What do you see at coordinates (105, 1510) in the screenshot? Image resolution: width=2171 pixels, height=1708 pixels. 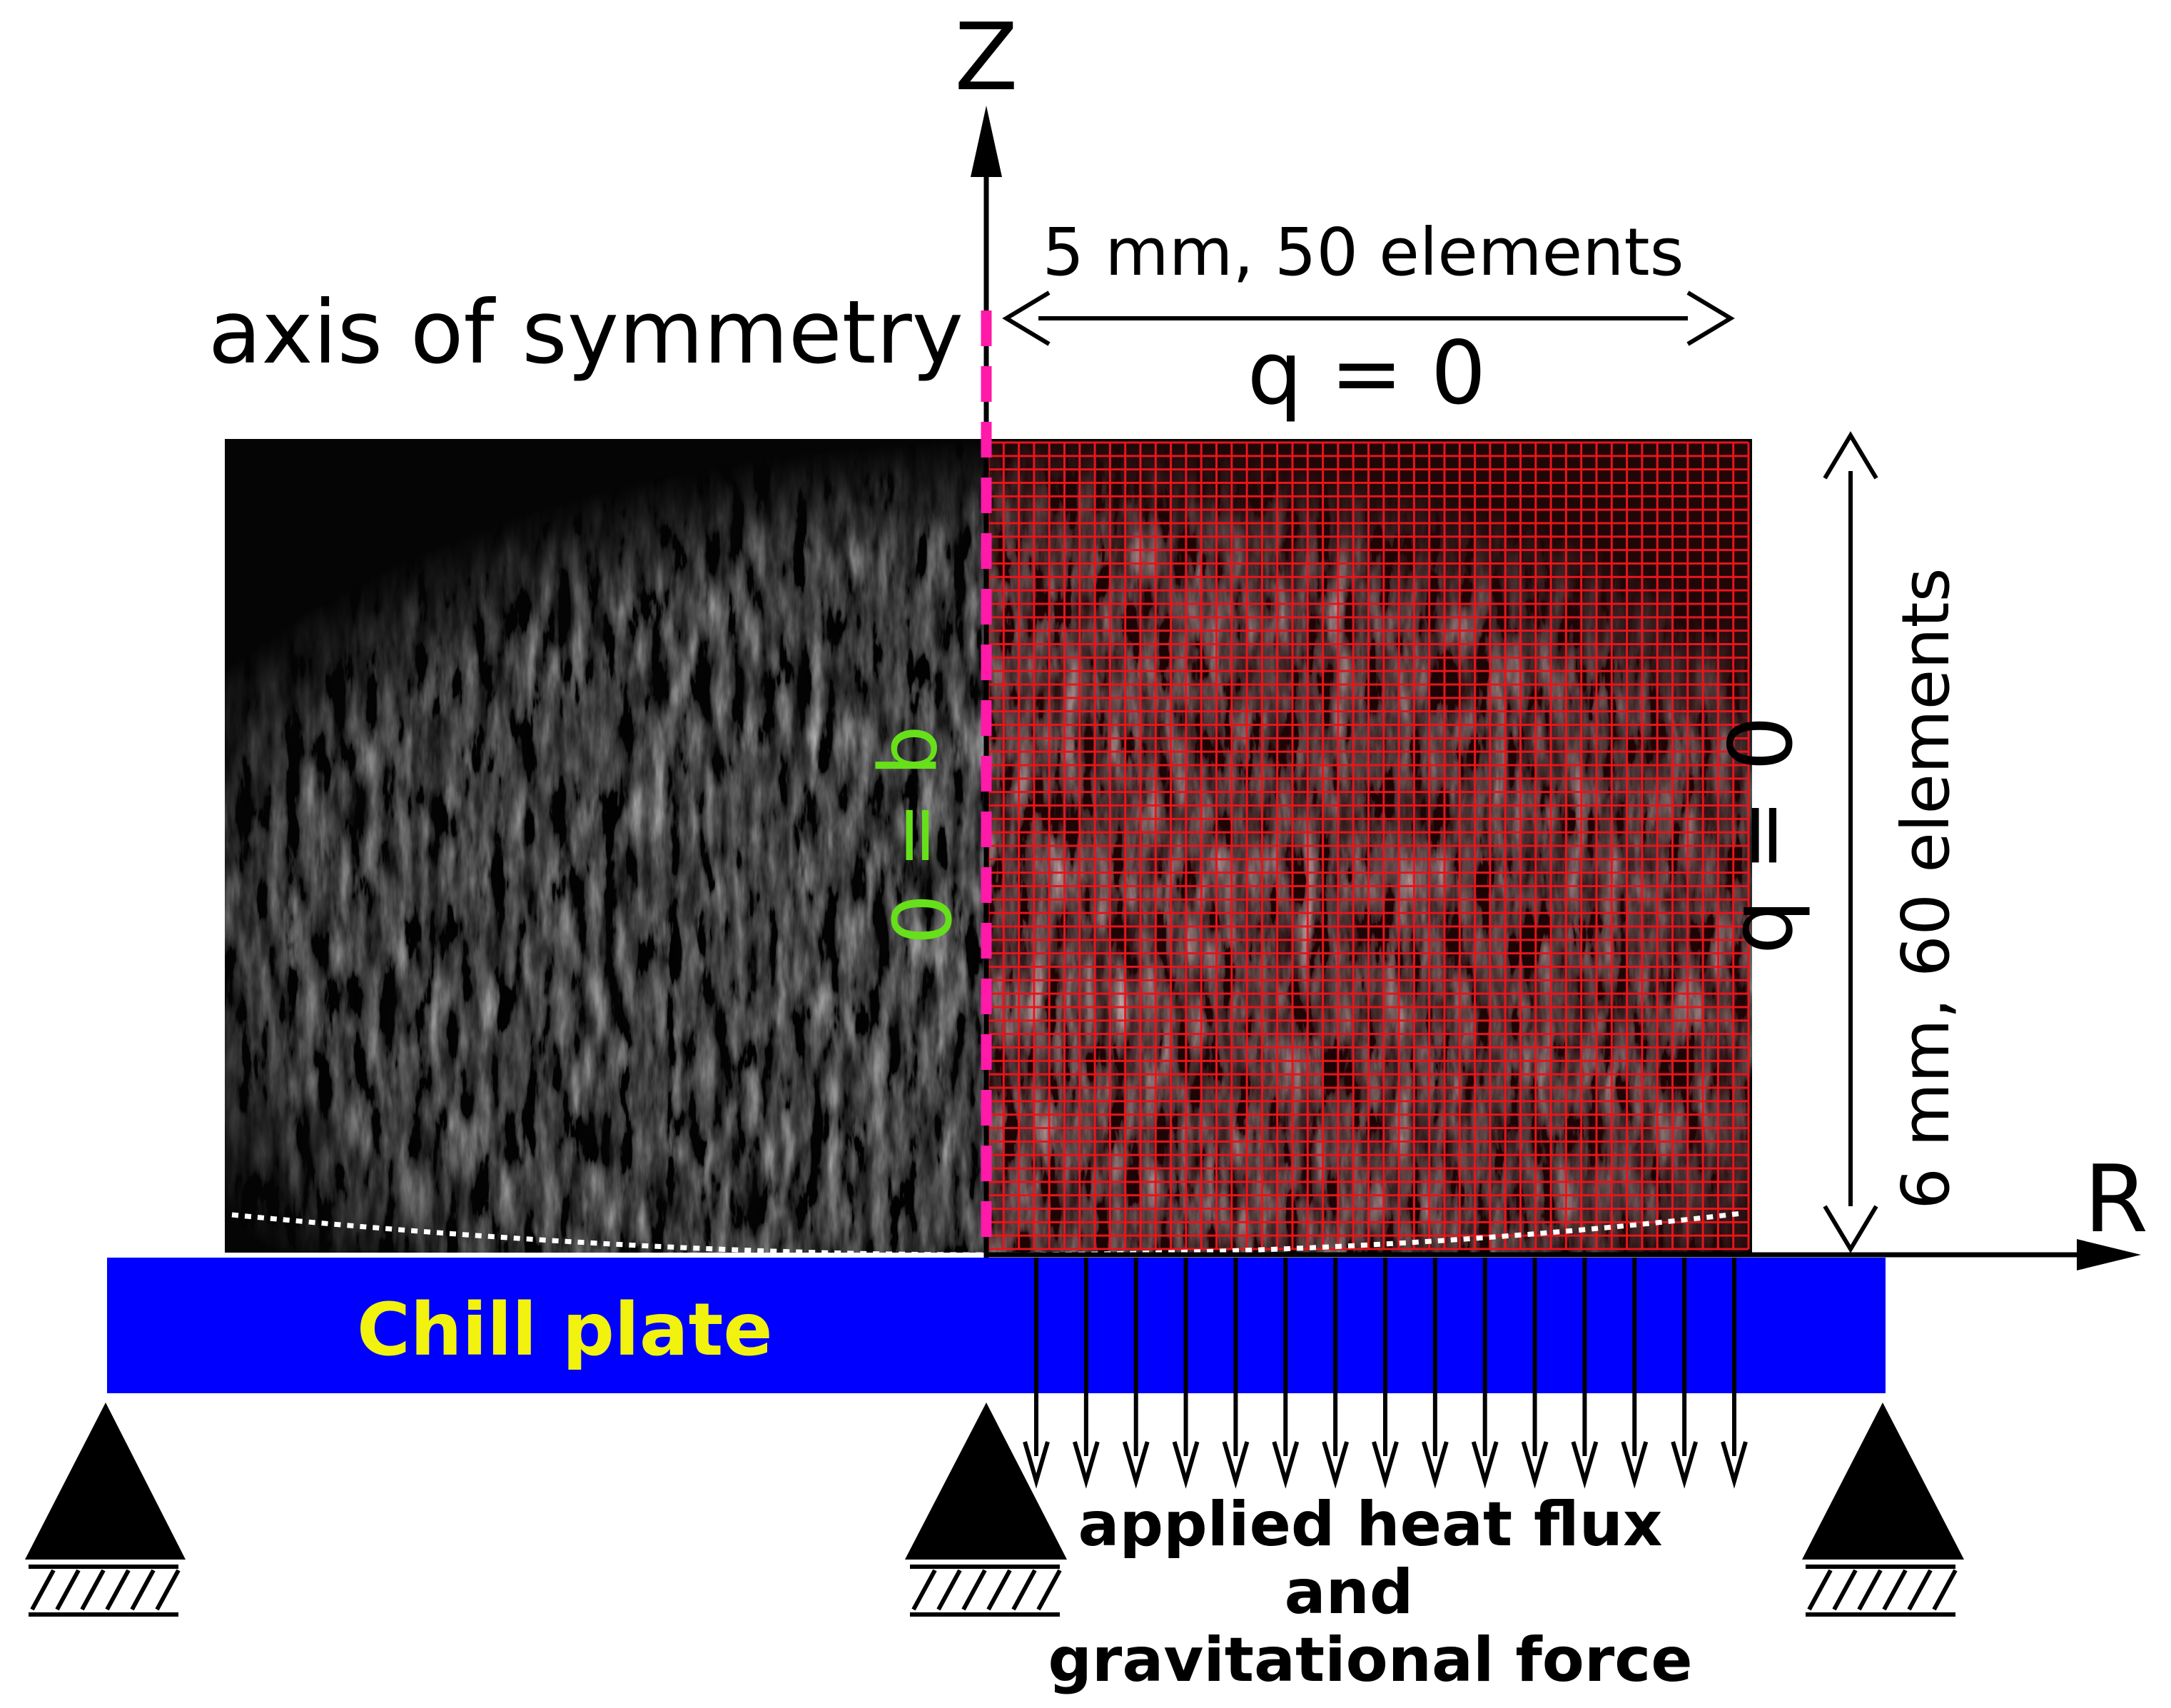 I see `left-support-icon` at bounding box center [105, 1510].